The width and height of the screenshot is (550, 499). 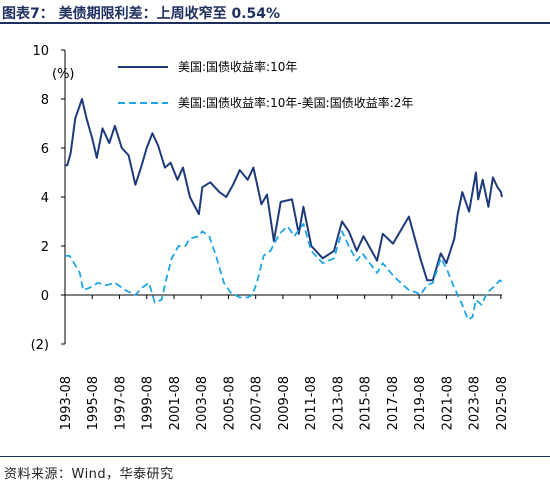 I want to click on source-note: 资料来源：Wind，华泰研究, so click(x=89, y=474).